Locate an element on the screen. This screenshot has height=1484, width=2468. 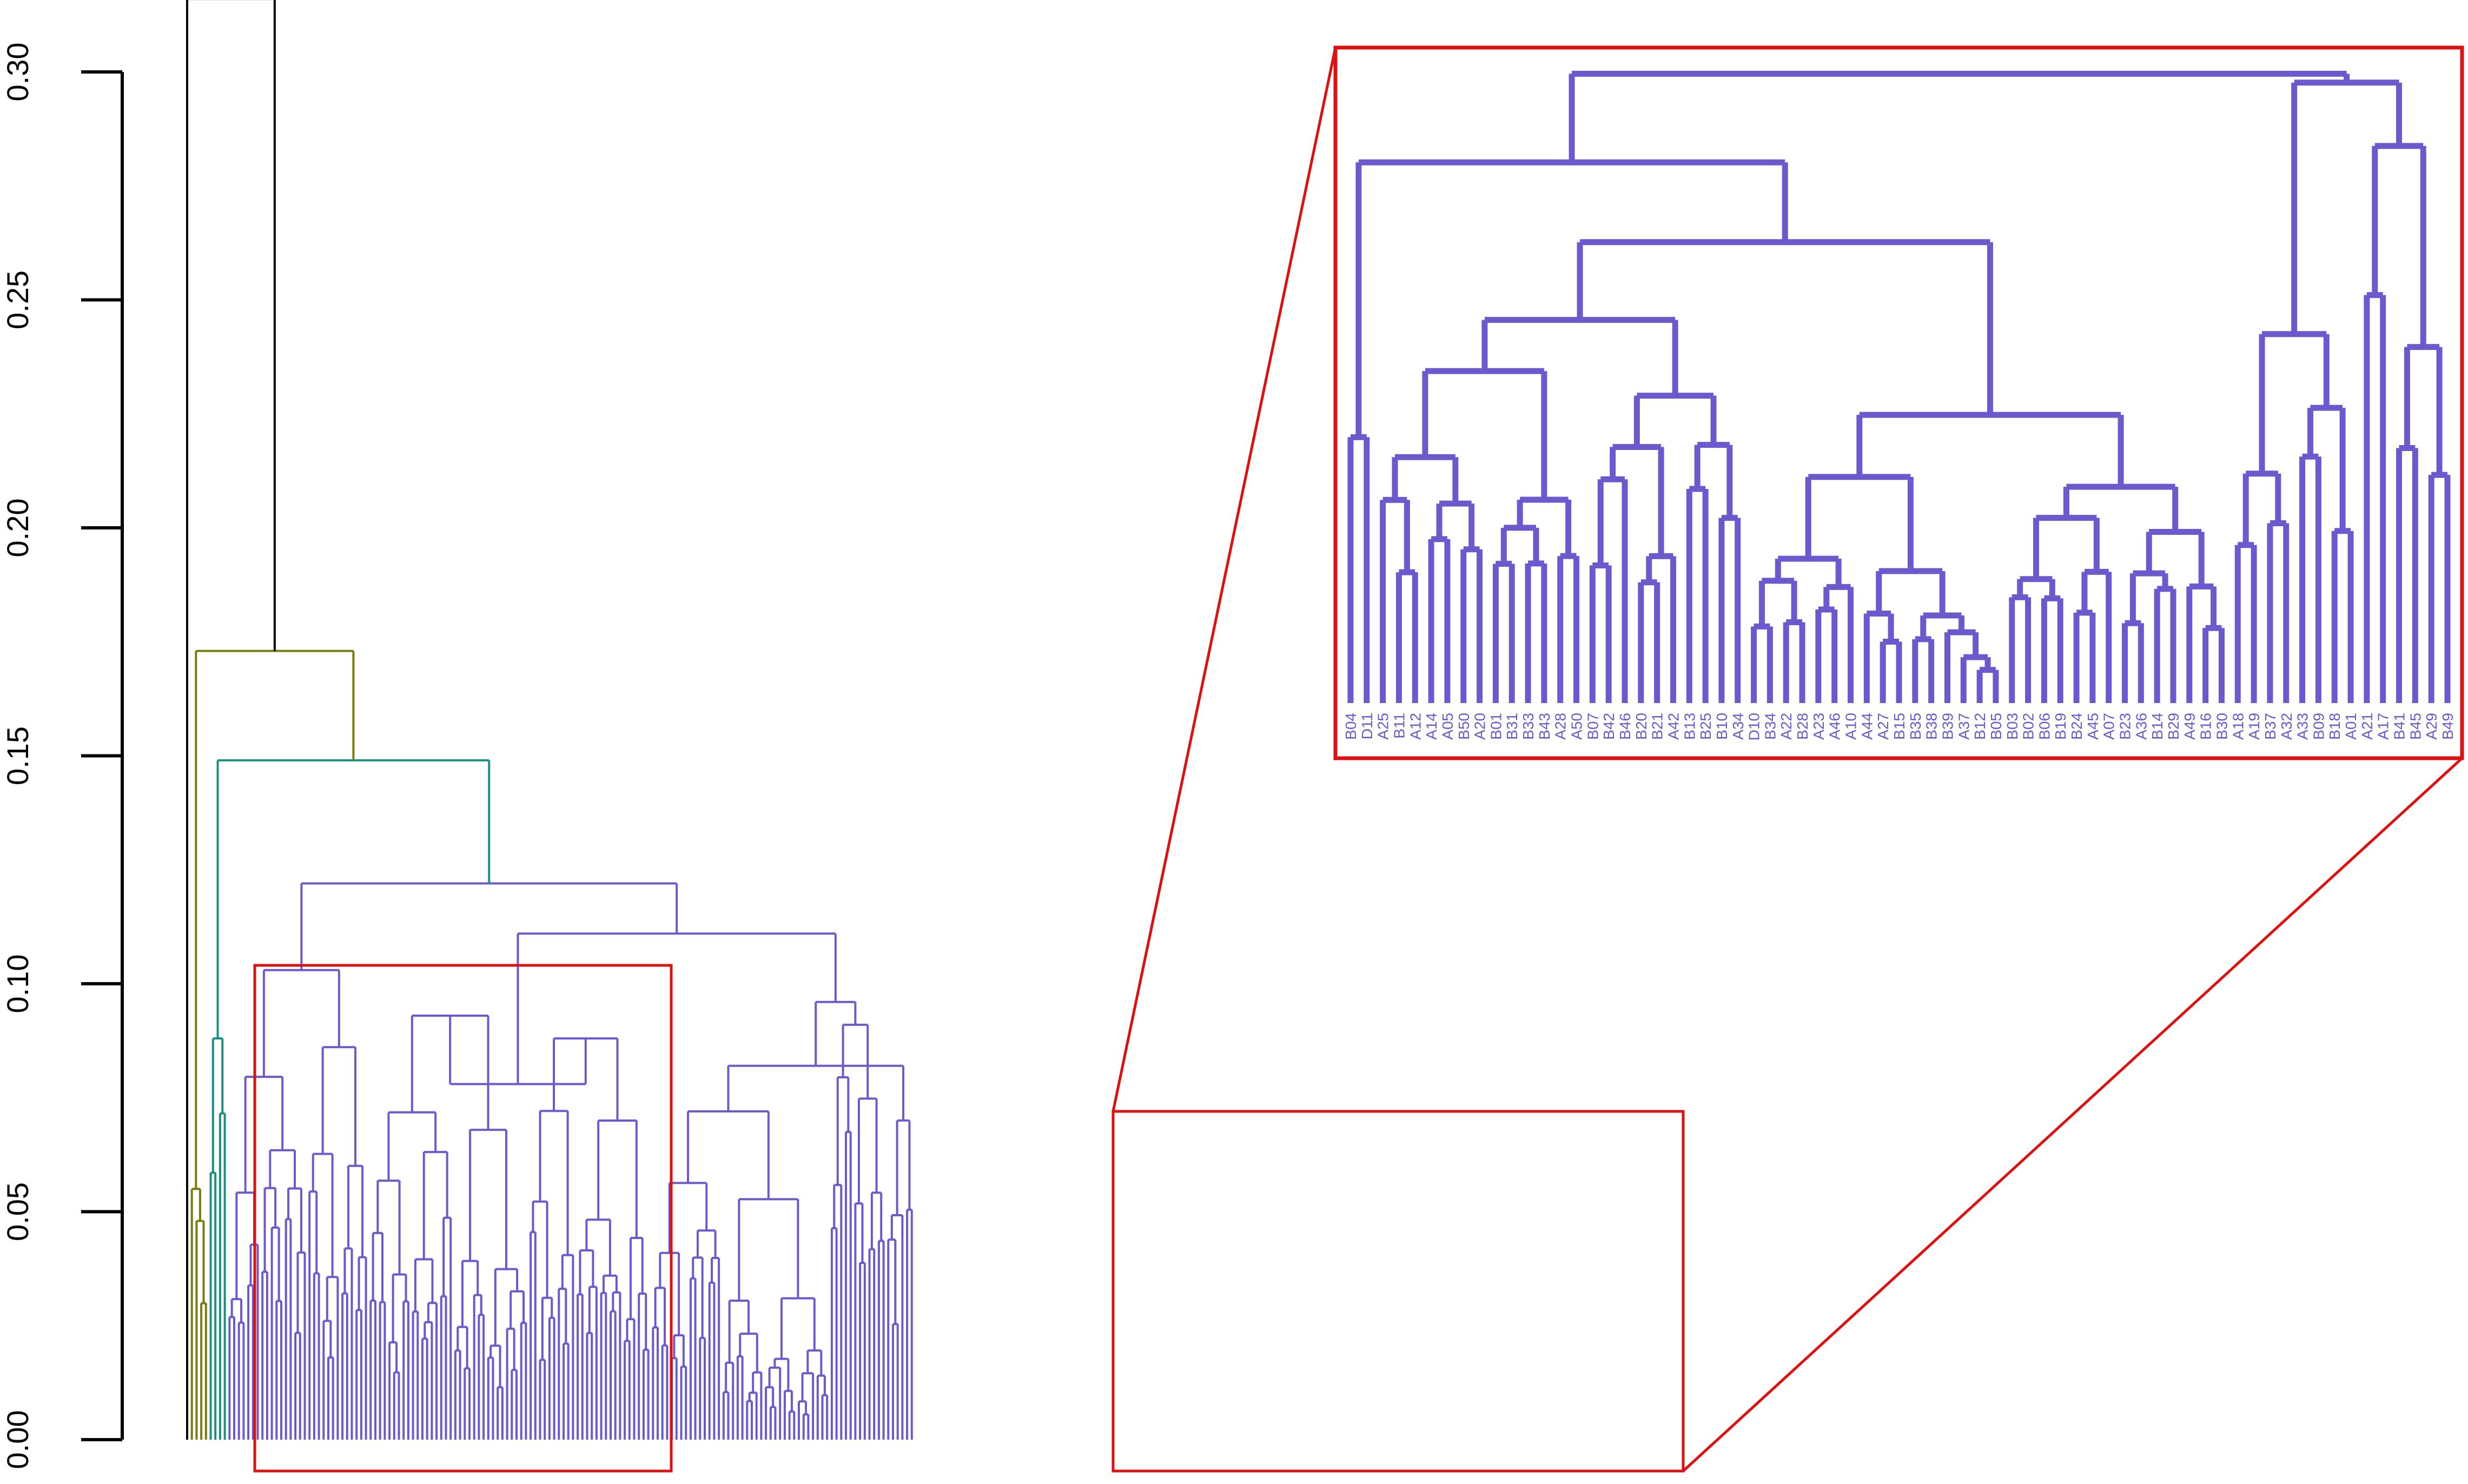
inset-leaf-label: A23 is located at coordinates (1818, 727).